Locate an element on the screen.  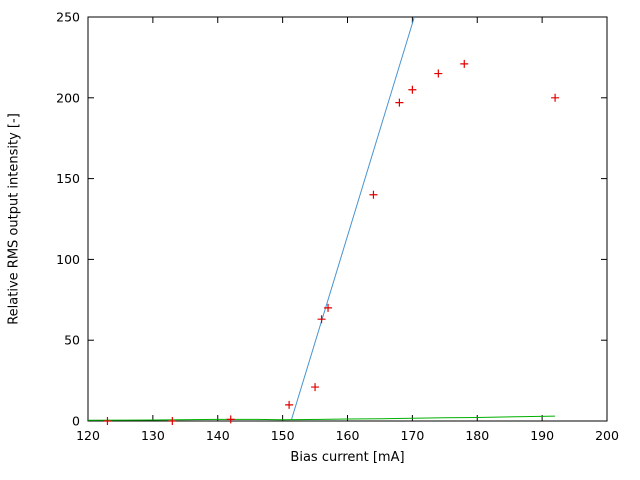
y-tick-label: 0 is located at coordinates (76, 421).